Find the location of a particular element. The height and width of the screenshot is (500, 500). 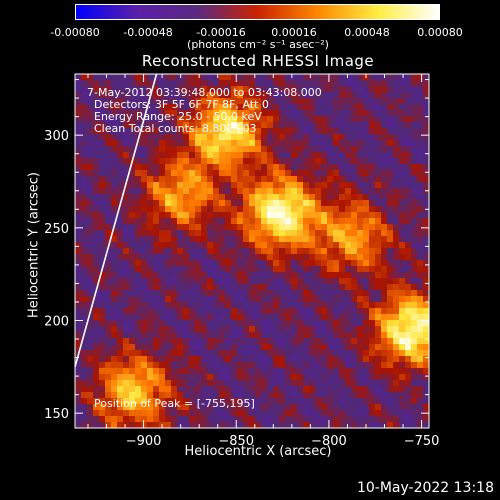

y-axis-label: Heliocentric Y (arcsec) is located at coordinates (34, 245).